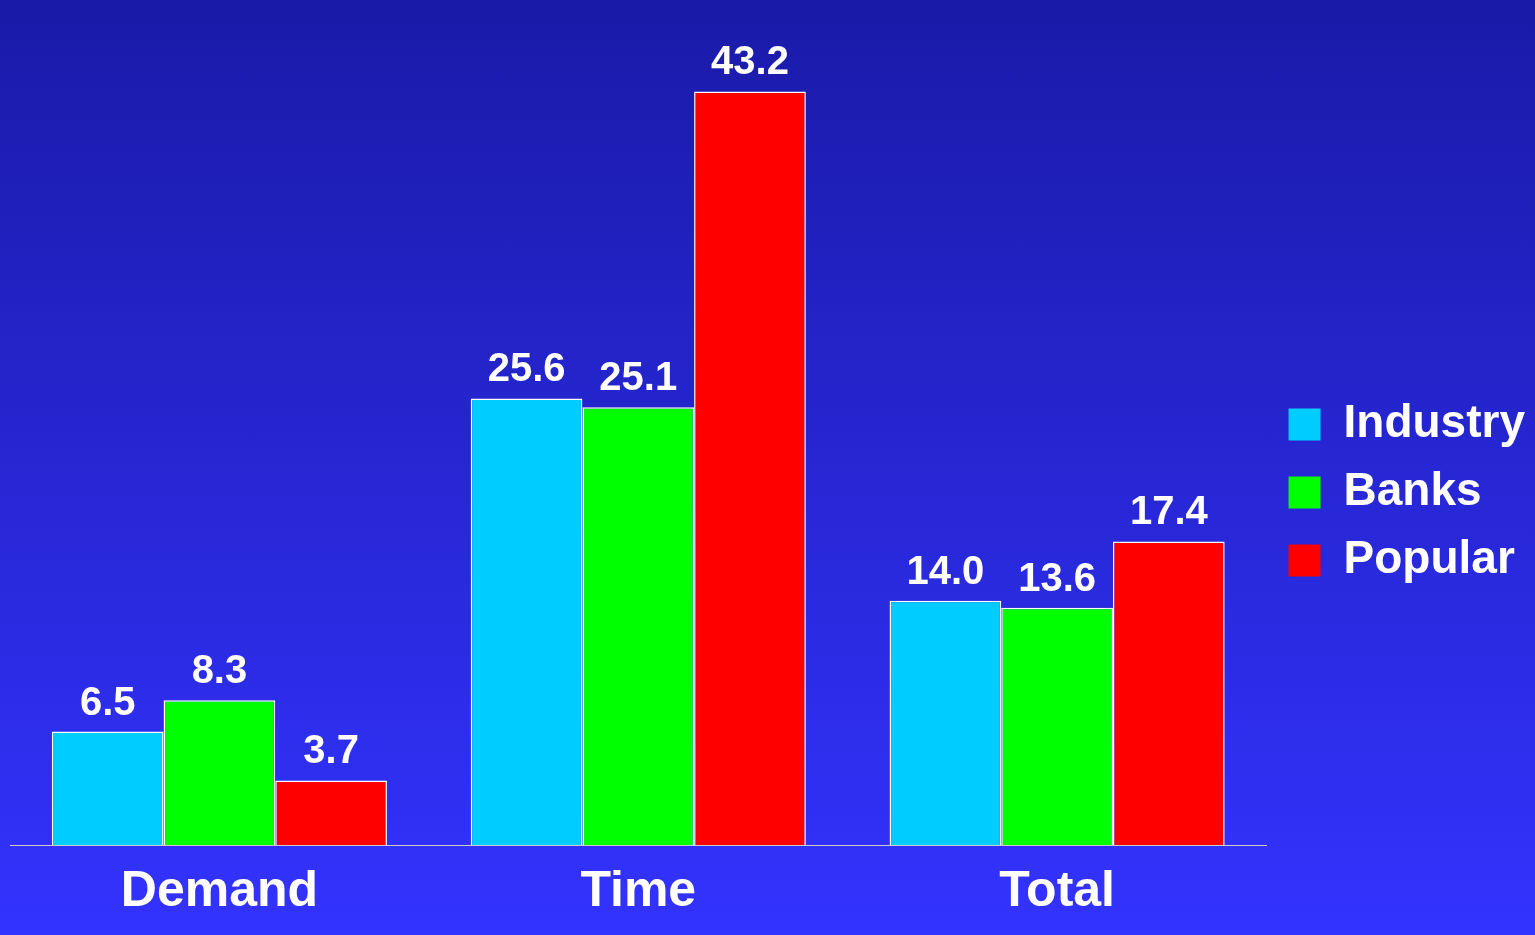 Image resolution: width=1535 pixels, height=935 pixels. Describe the element at coordinates (638, 376) in the screenshot. I see `data-label: 25.1` at that location.